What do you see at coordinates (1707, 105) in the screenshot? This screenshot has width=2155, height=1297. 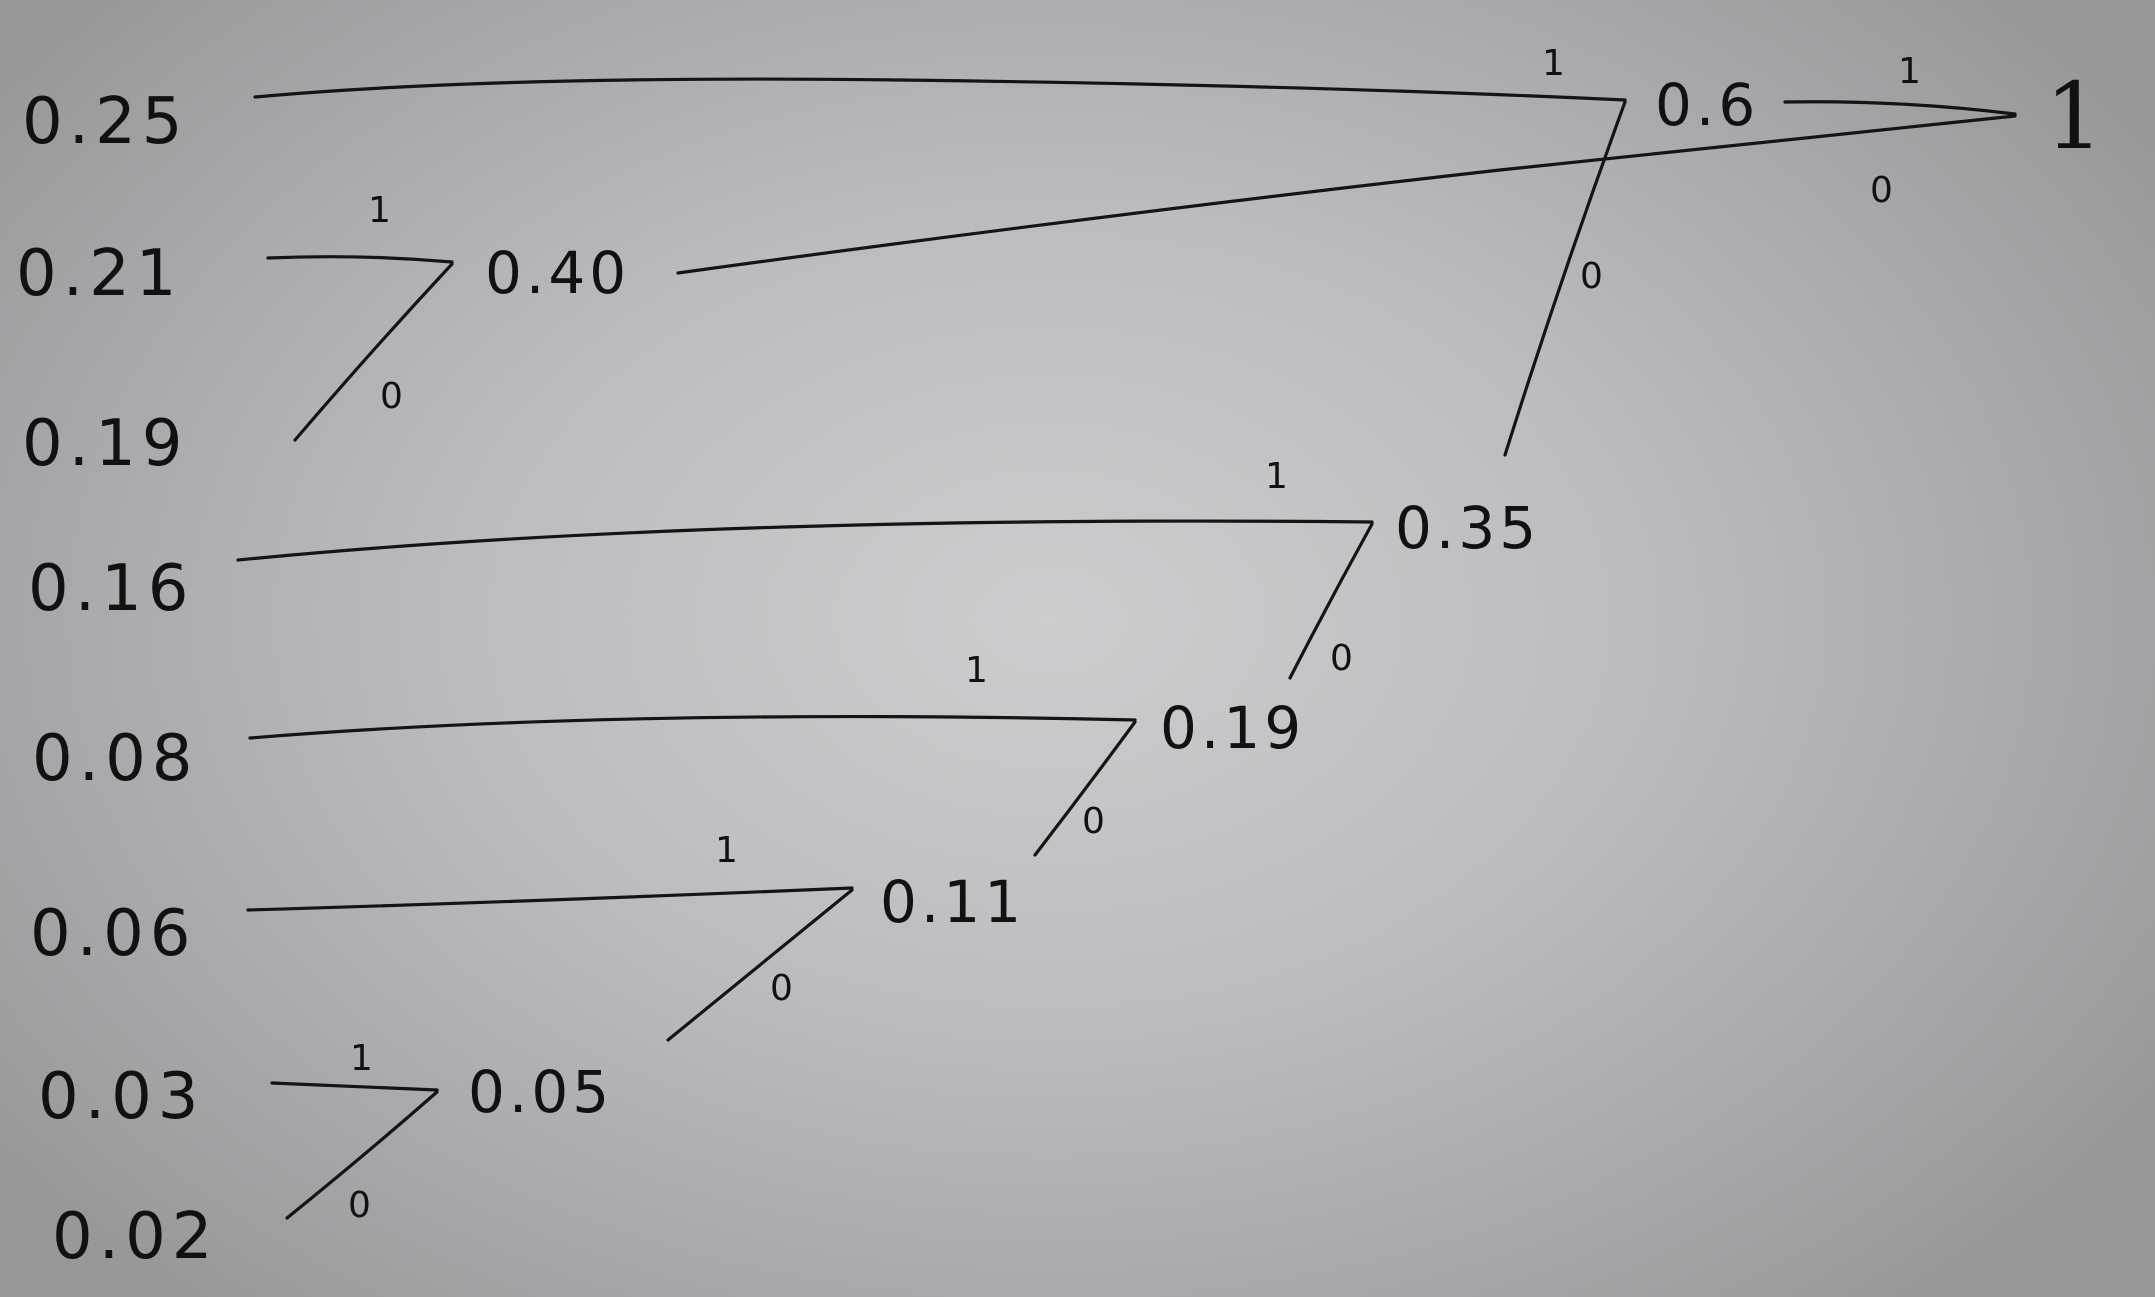 I see `node-label-0.6: 0.6` at bounding box center [1707, 105].